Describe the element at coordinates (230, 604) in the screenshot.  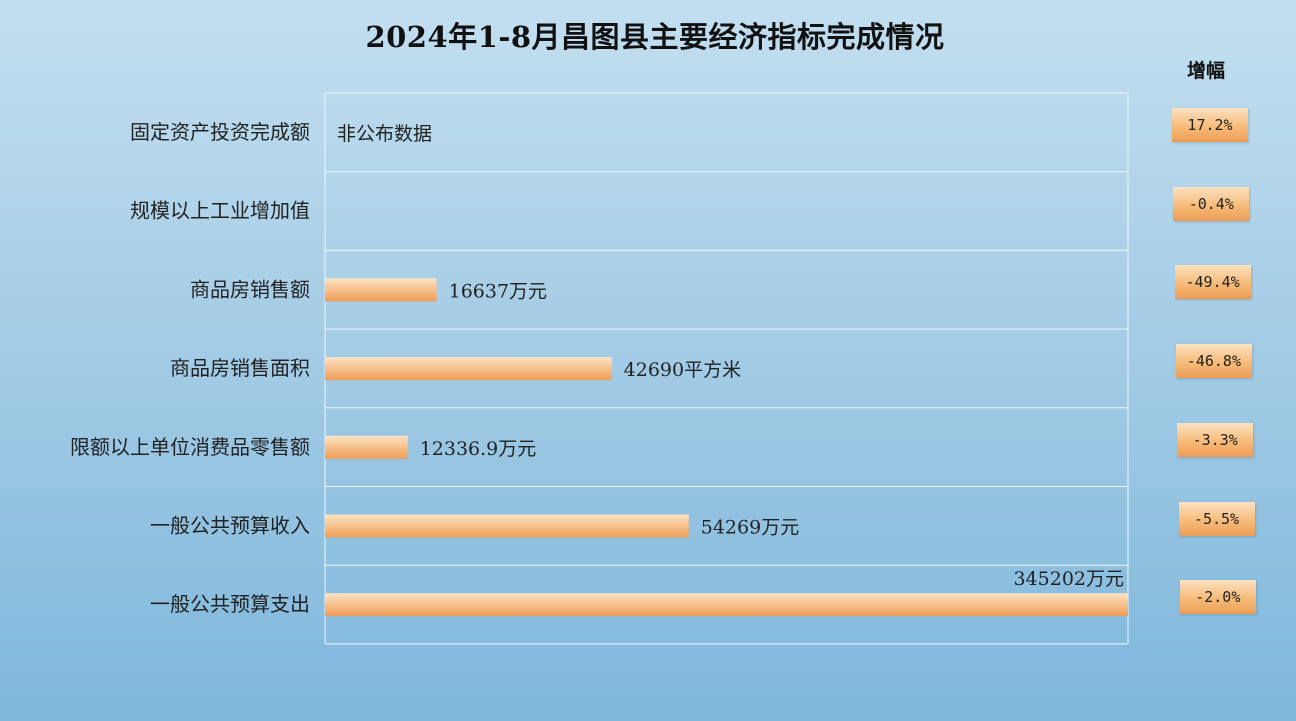
I see `category-label: 一般公共预算支出` at that location.